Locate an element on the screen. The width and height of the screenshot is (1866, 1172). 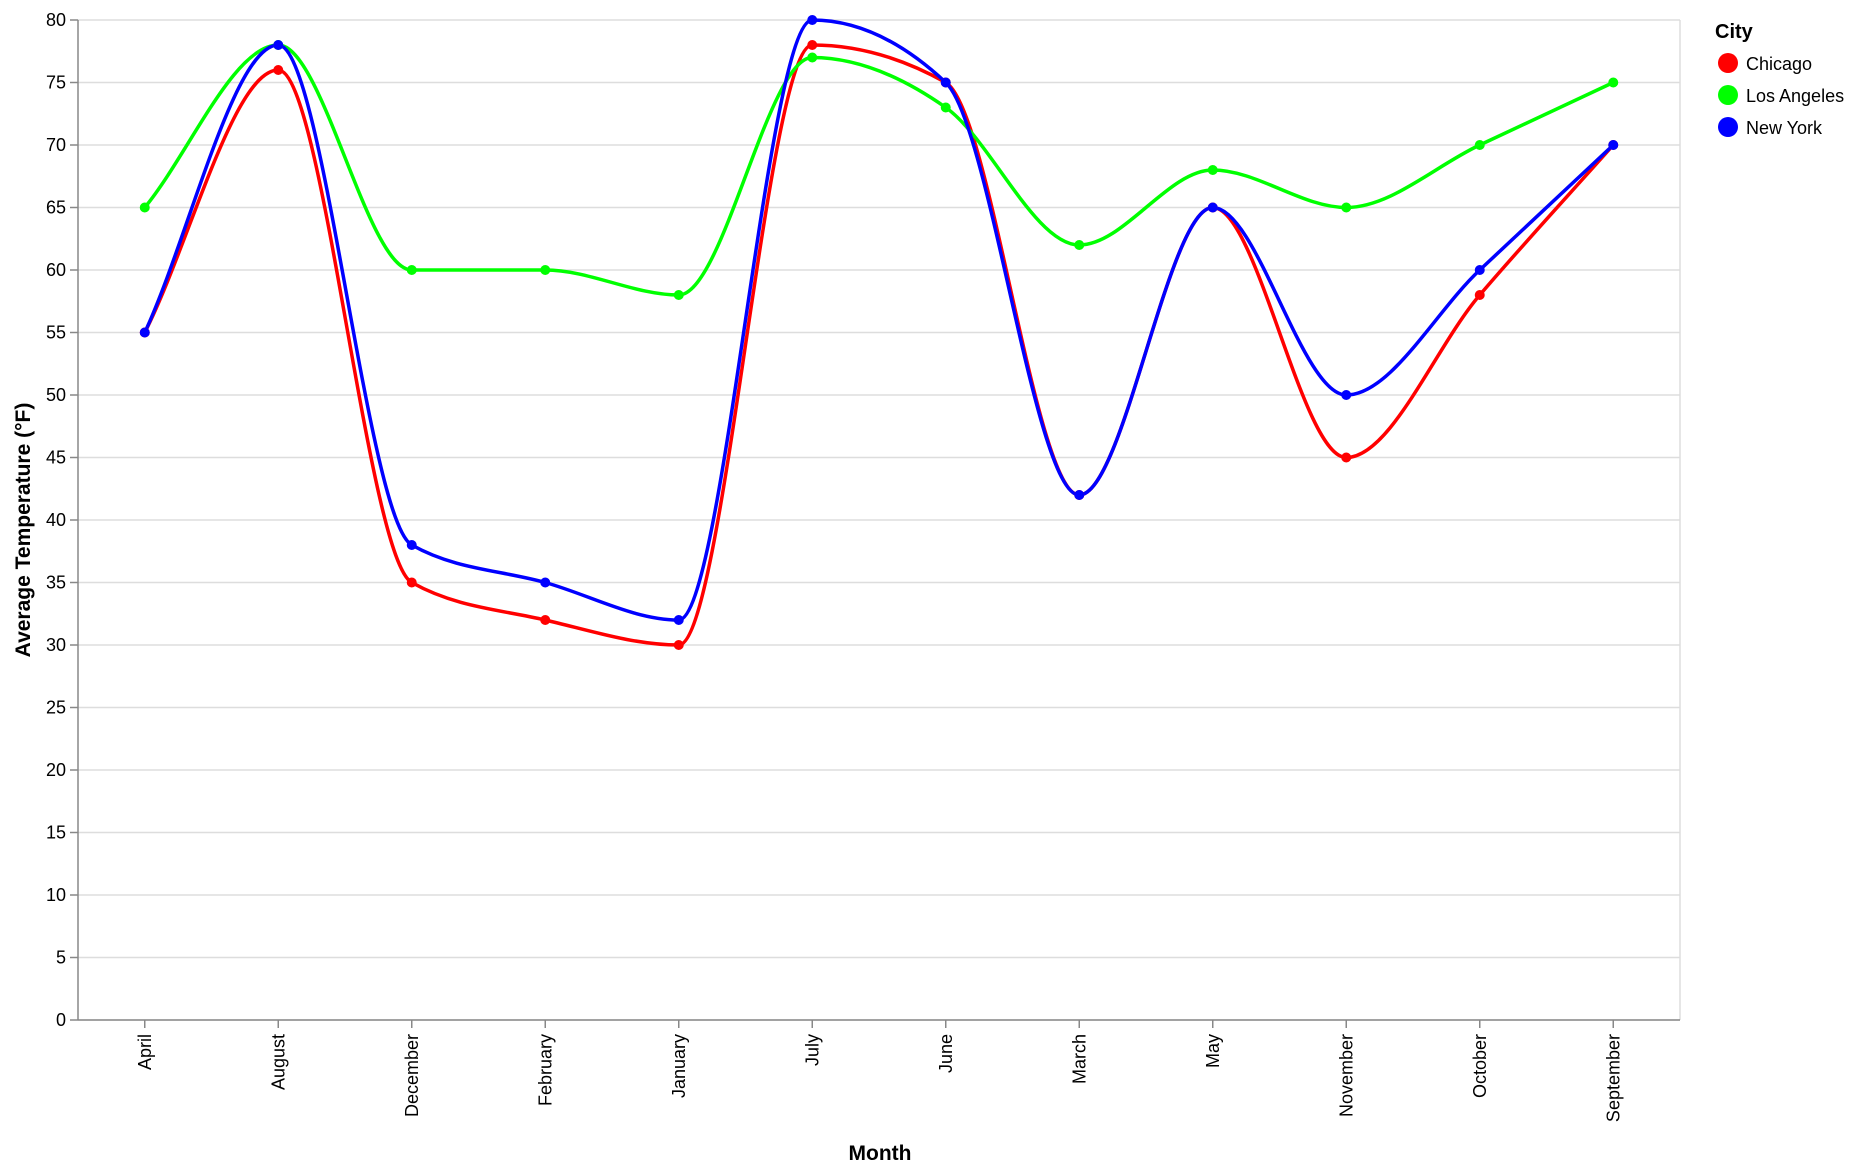
y-tick-label: 60 is located at coordinates (56, 270).